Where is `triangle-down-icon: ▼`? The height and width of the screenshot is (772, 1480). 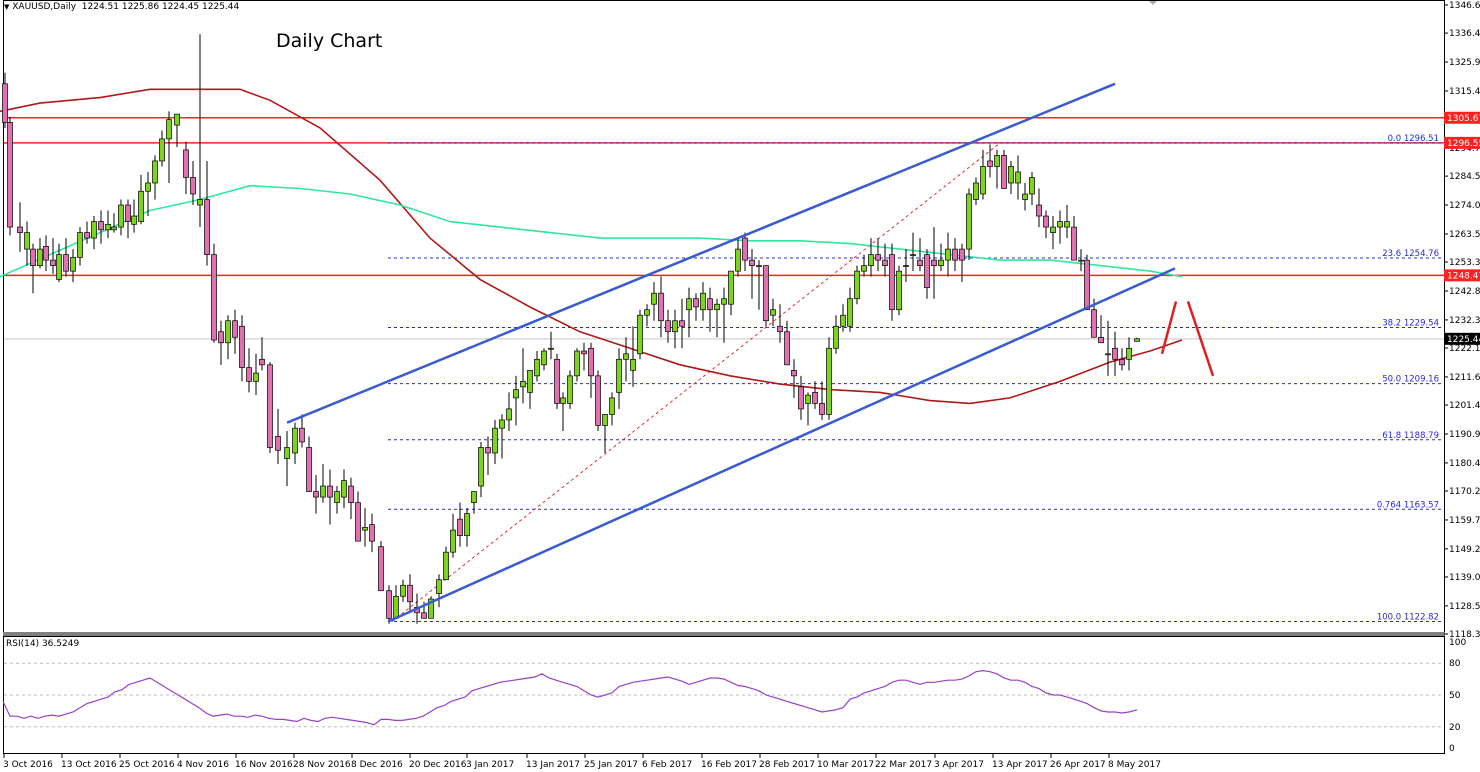 triangle-down-icon: ▼ is located at coordinates (7, 7).